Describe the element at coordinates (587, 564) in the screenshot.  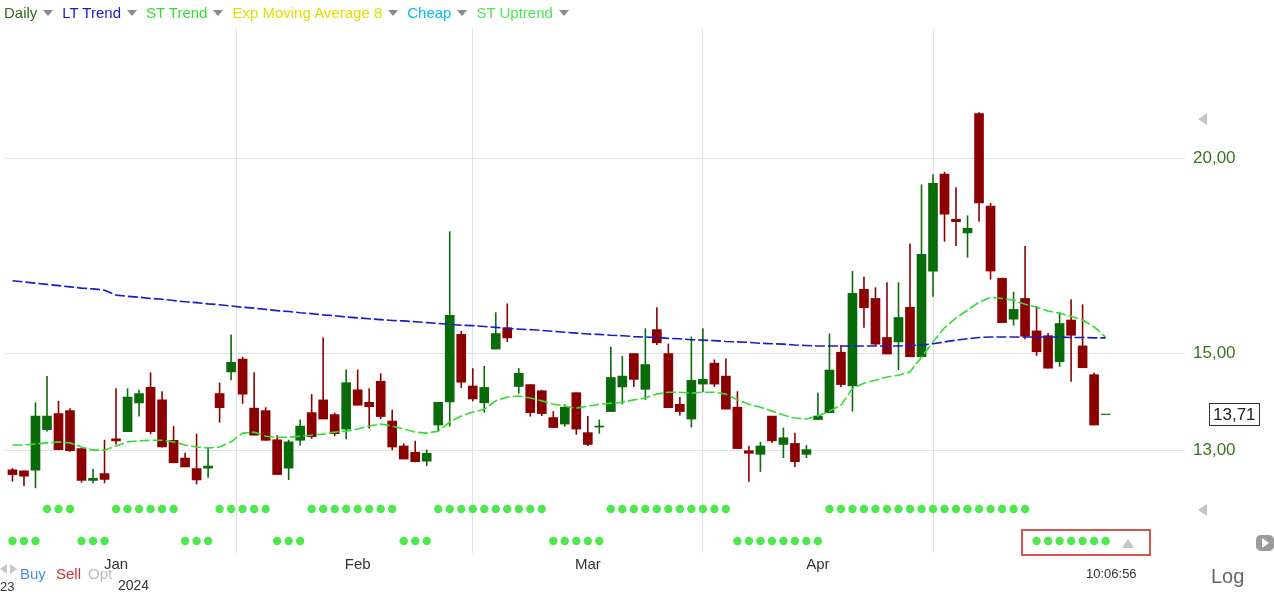
I see `x-tick-label: Mar` at that location.